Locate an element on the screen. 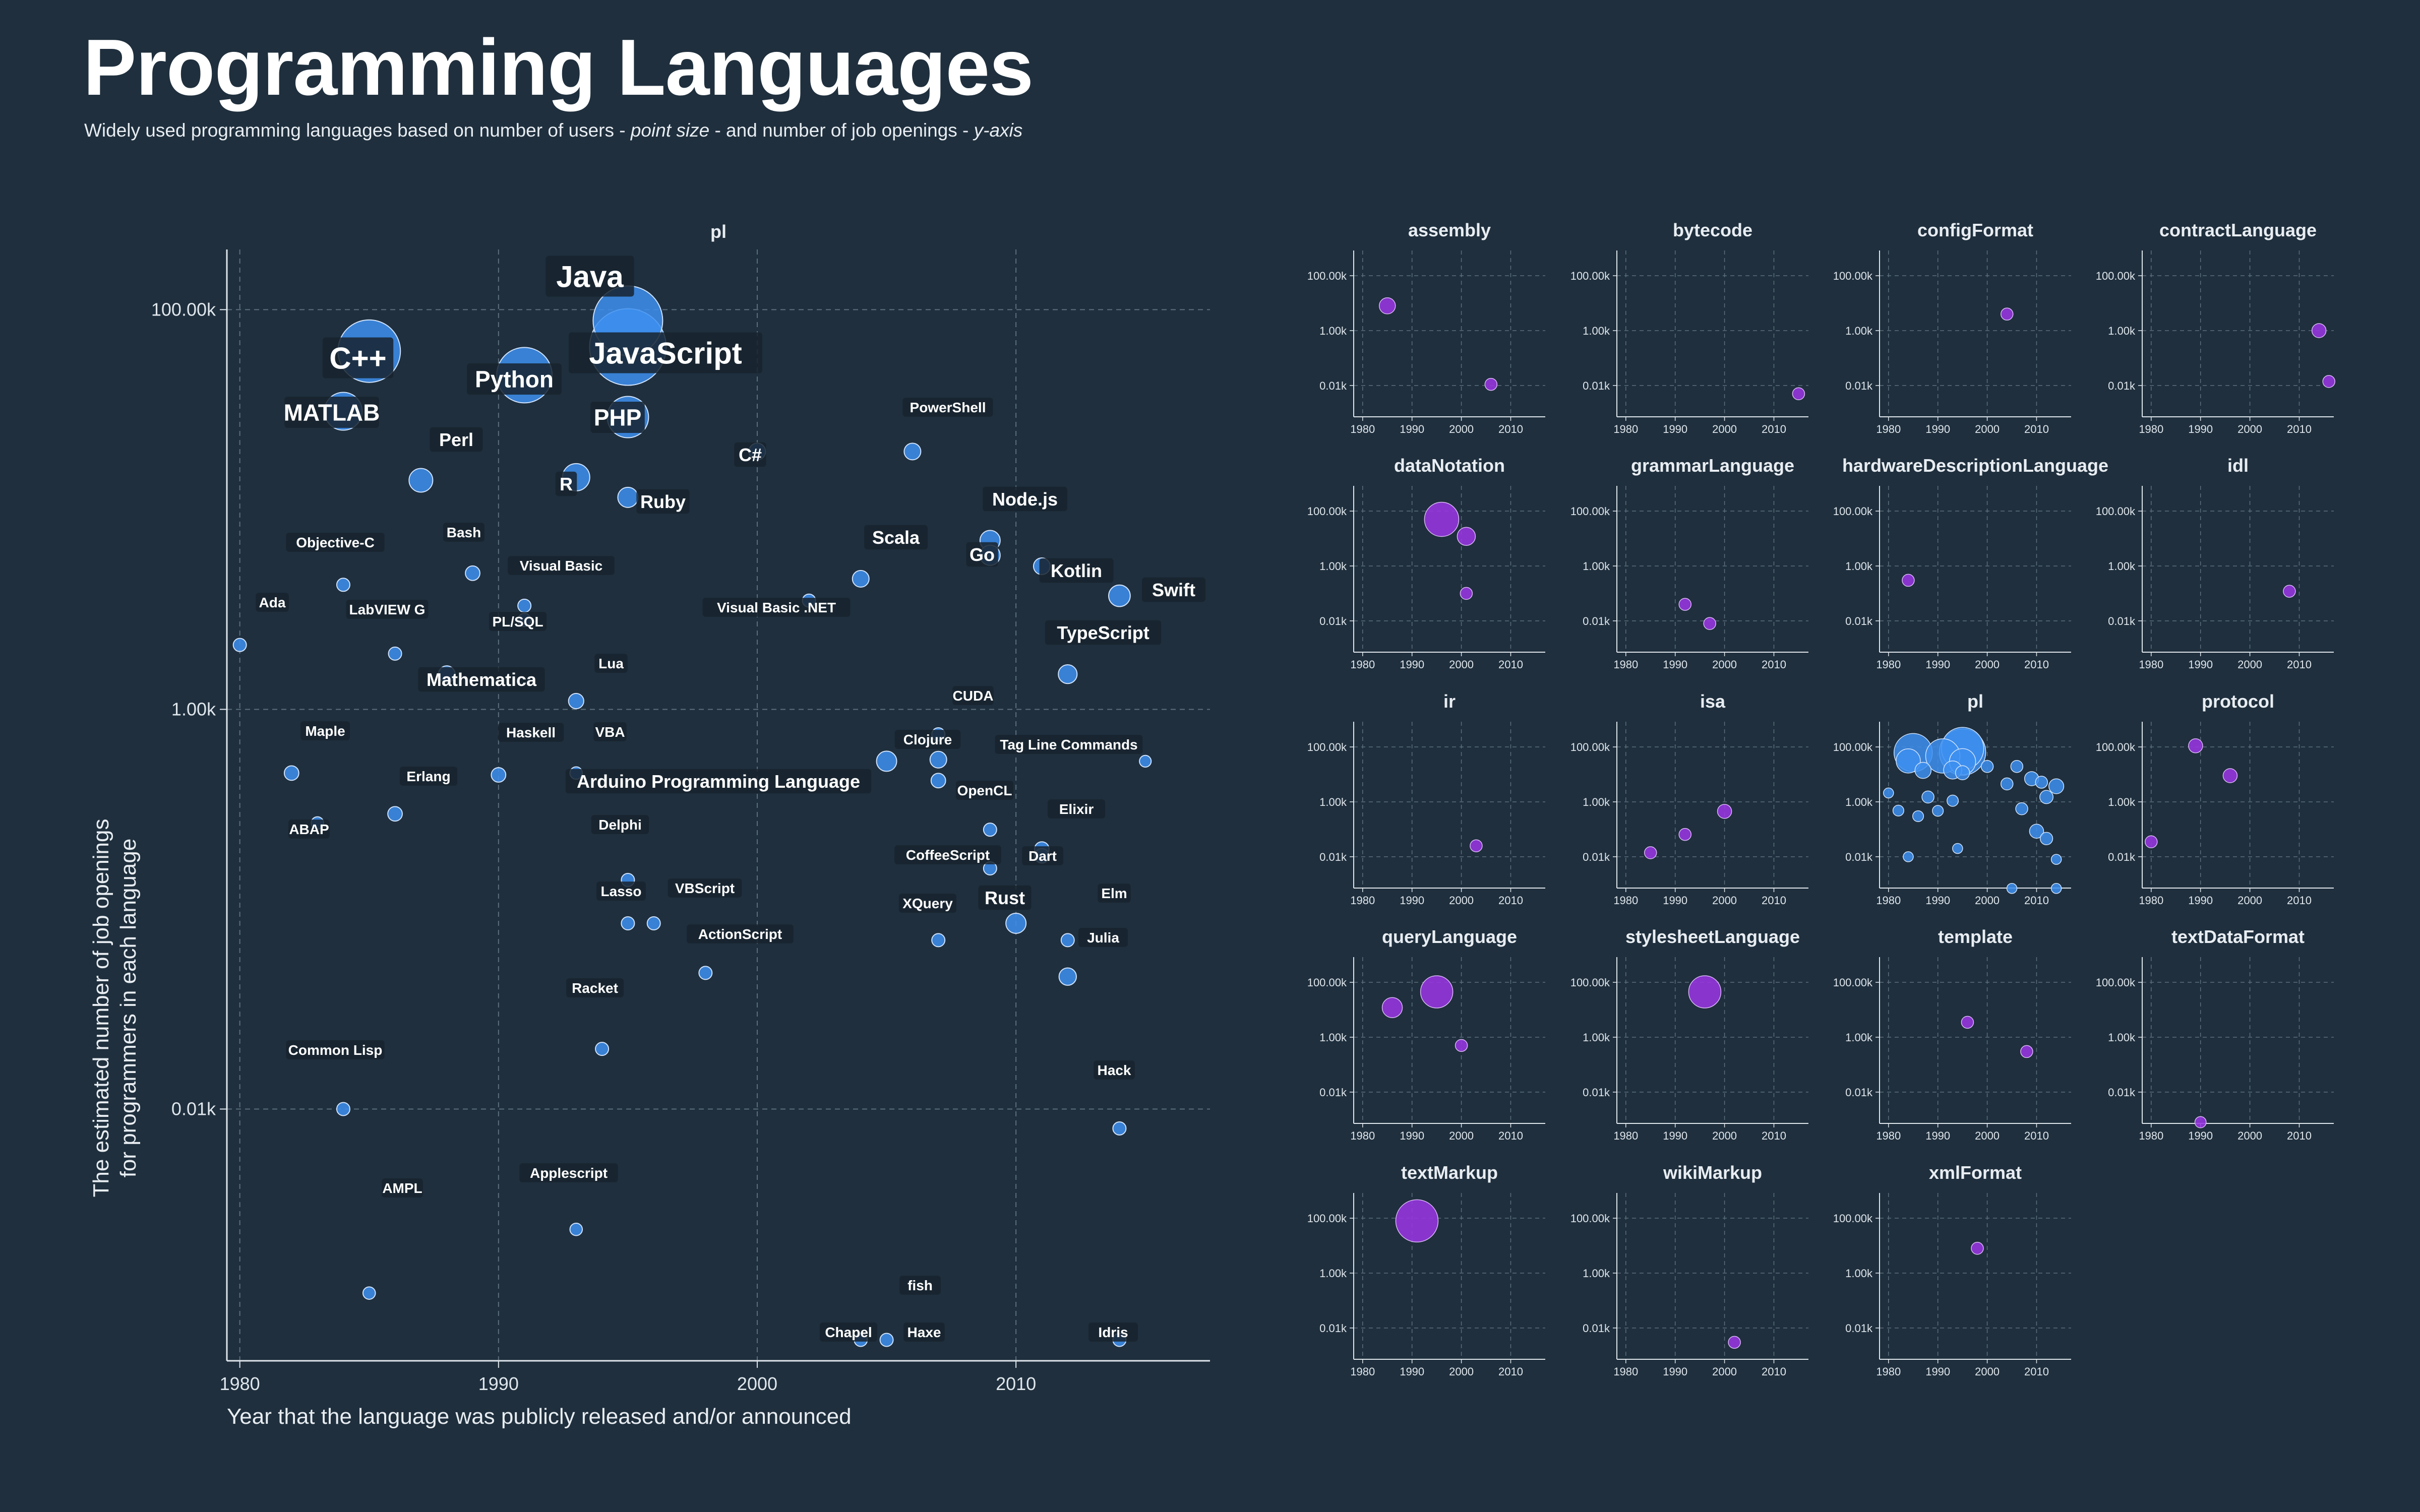  data-label-group: Scala is located at coordinates (896, 537).